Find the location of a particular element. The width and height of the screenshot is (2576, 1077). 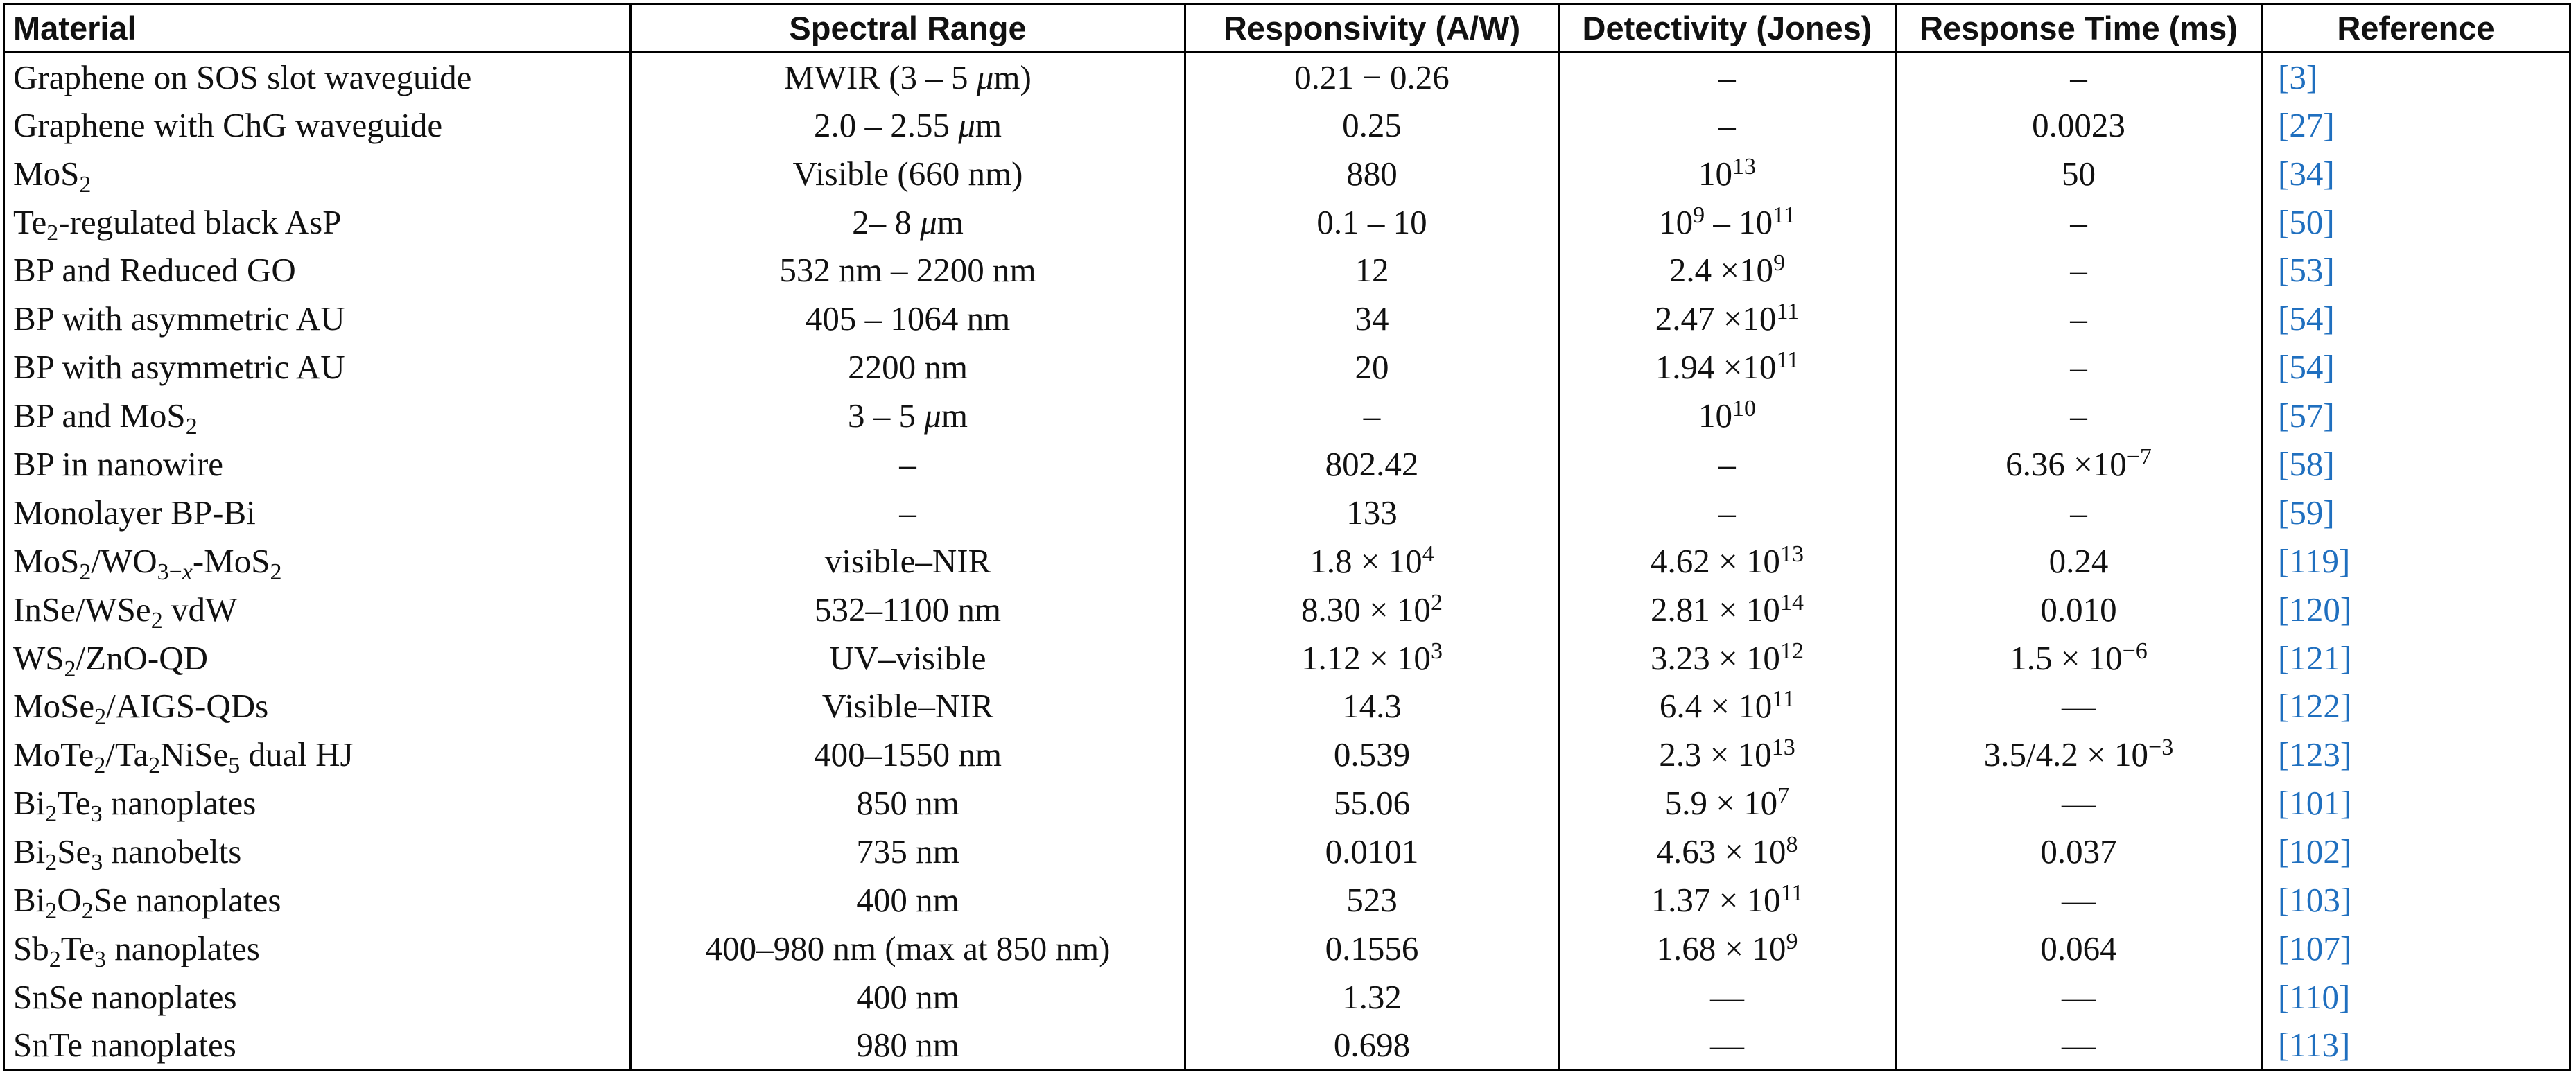

reference-link: [107] is located at coordinates (2315, 948).